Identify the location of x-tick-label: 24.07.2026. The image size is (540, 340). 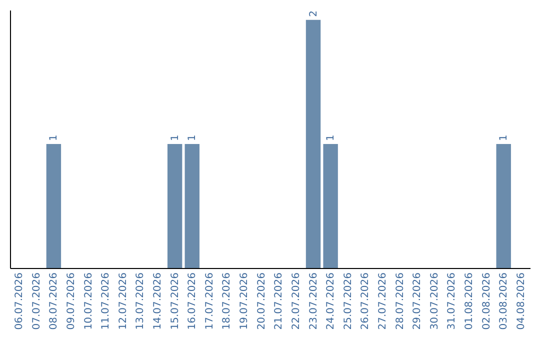
(331, 301).